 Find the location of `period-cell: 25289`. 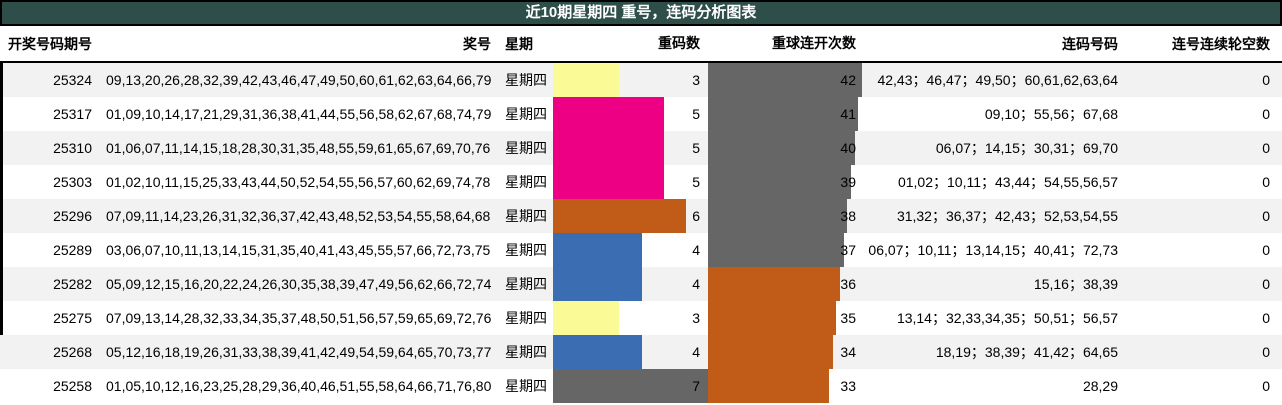

period-cell: 25289 is located at coordinates (72, 250).